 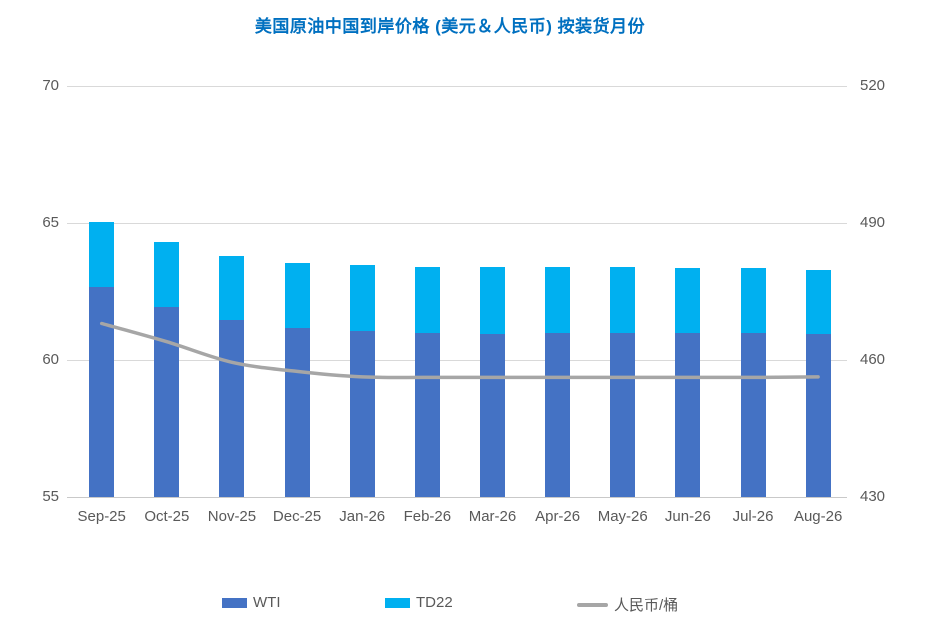 I want to click on chart-title: 美国原油中国到岸价格 (美元＆人民币) 按装货月份, so click(x=450, y=26).